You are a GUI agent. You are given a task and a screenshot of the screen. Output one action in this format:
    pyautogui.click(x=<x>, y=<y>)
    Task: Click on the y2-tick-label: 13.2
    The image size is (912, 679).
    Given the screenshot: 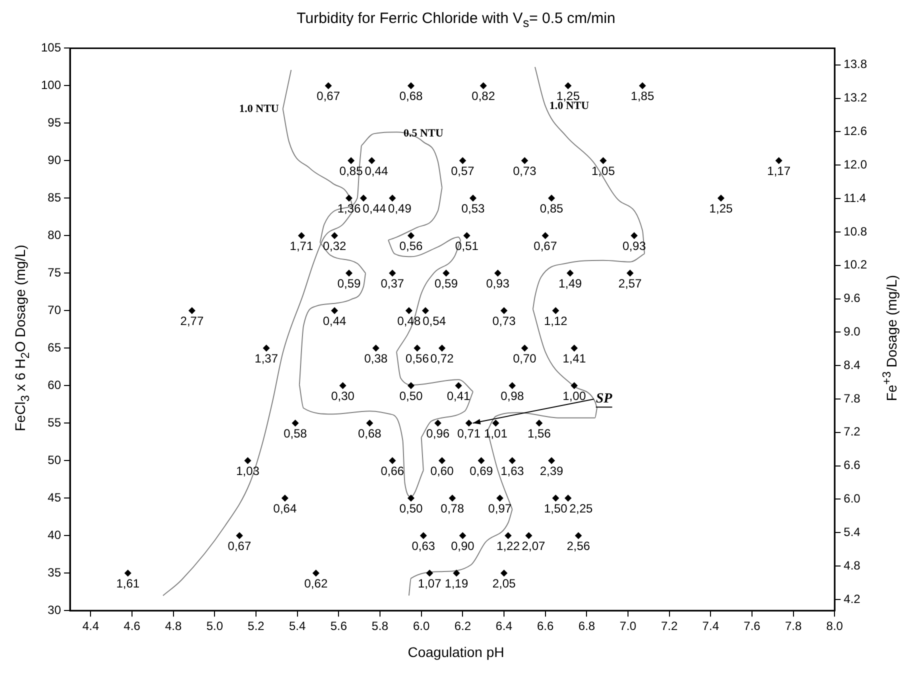 What is the action you would take?
    pyautogui.click(x=856, y=97)
    